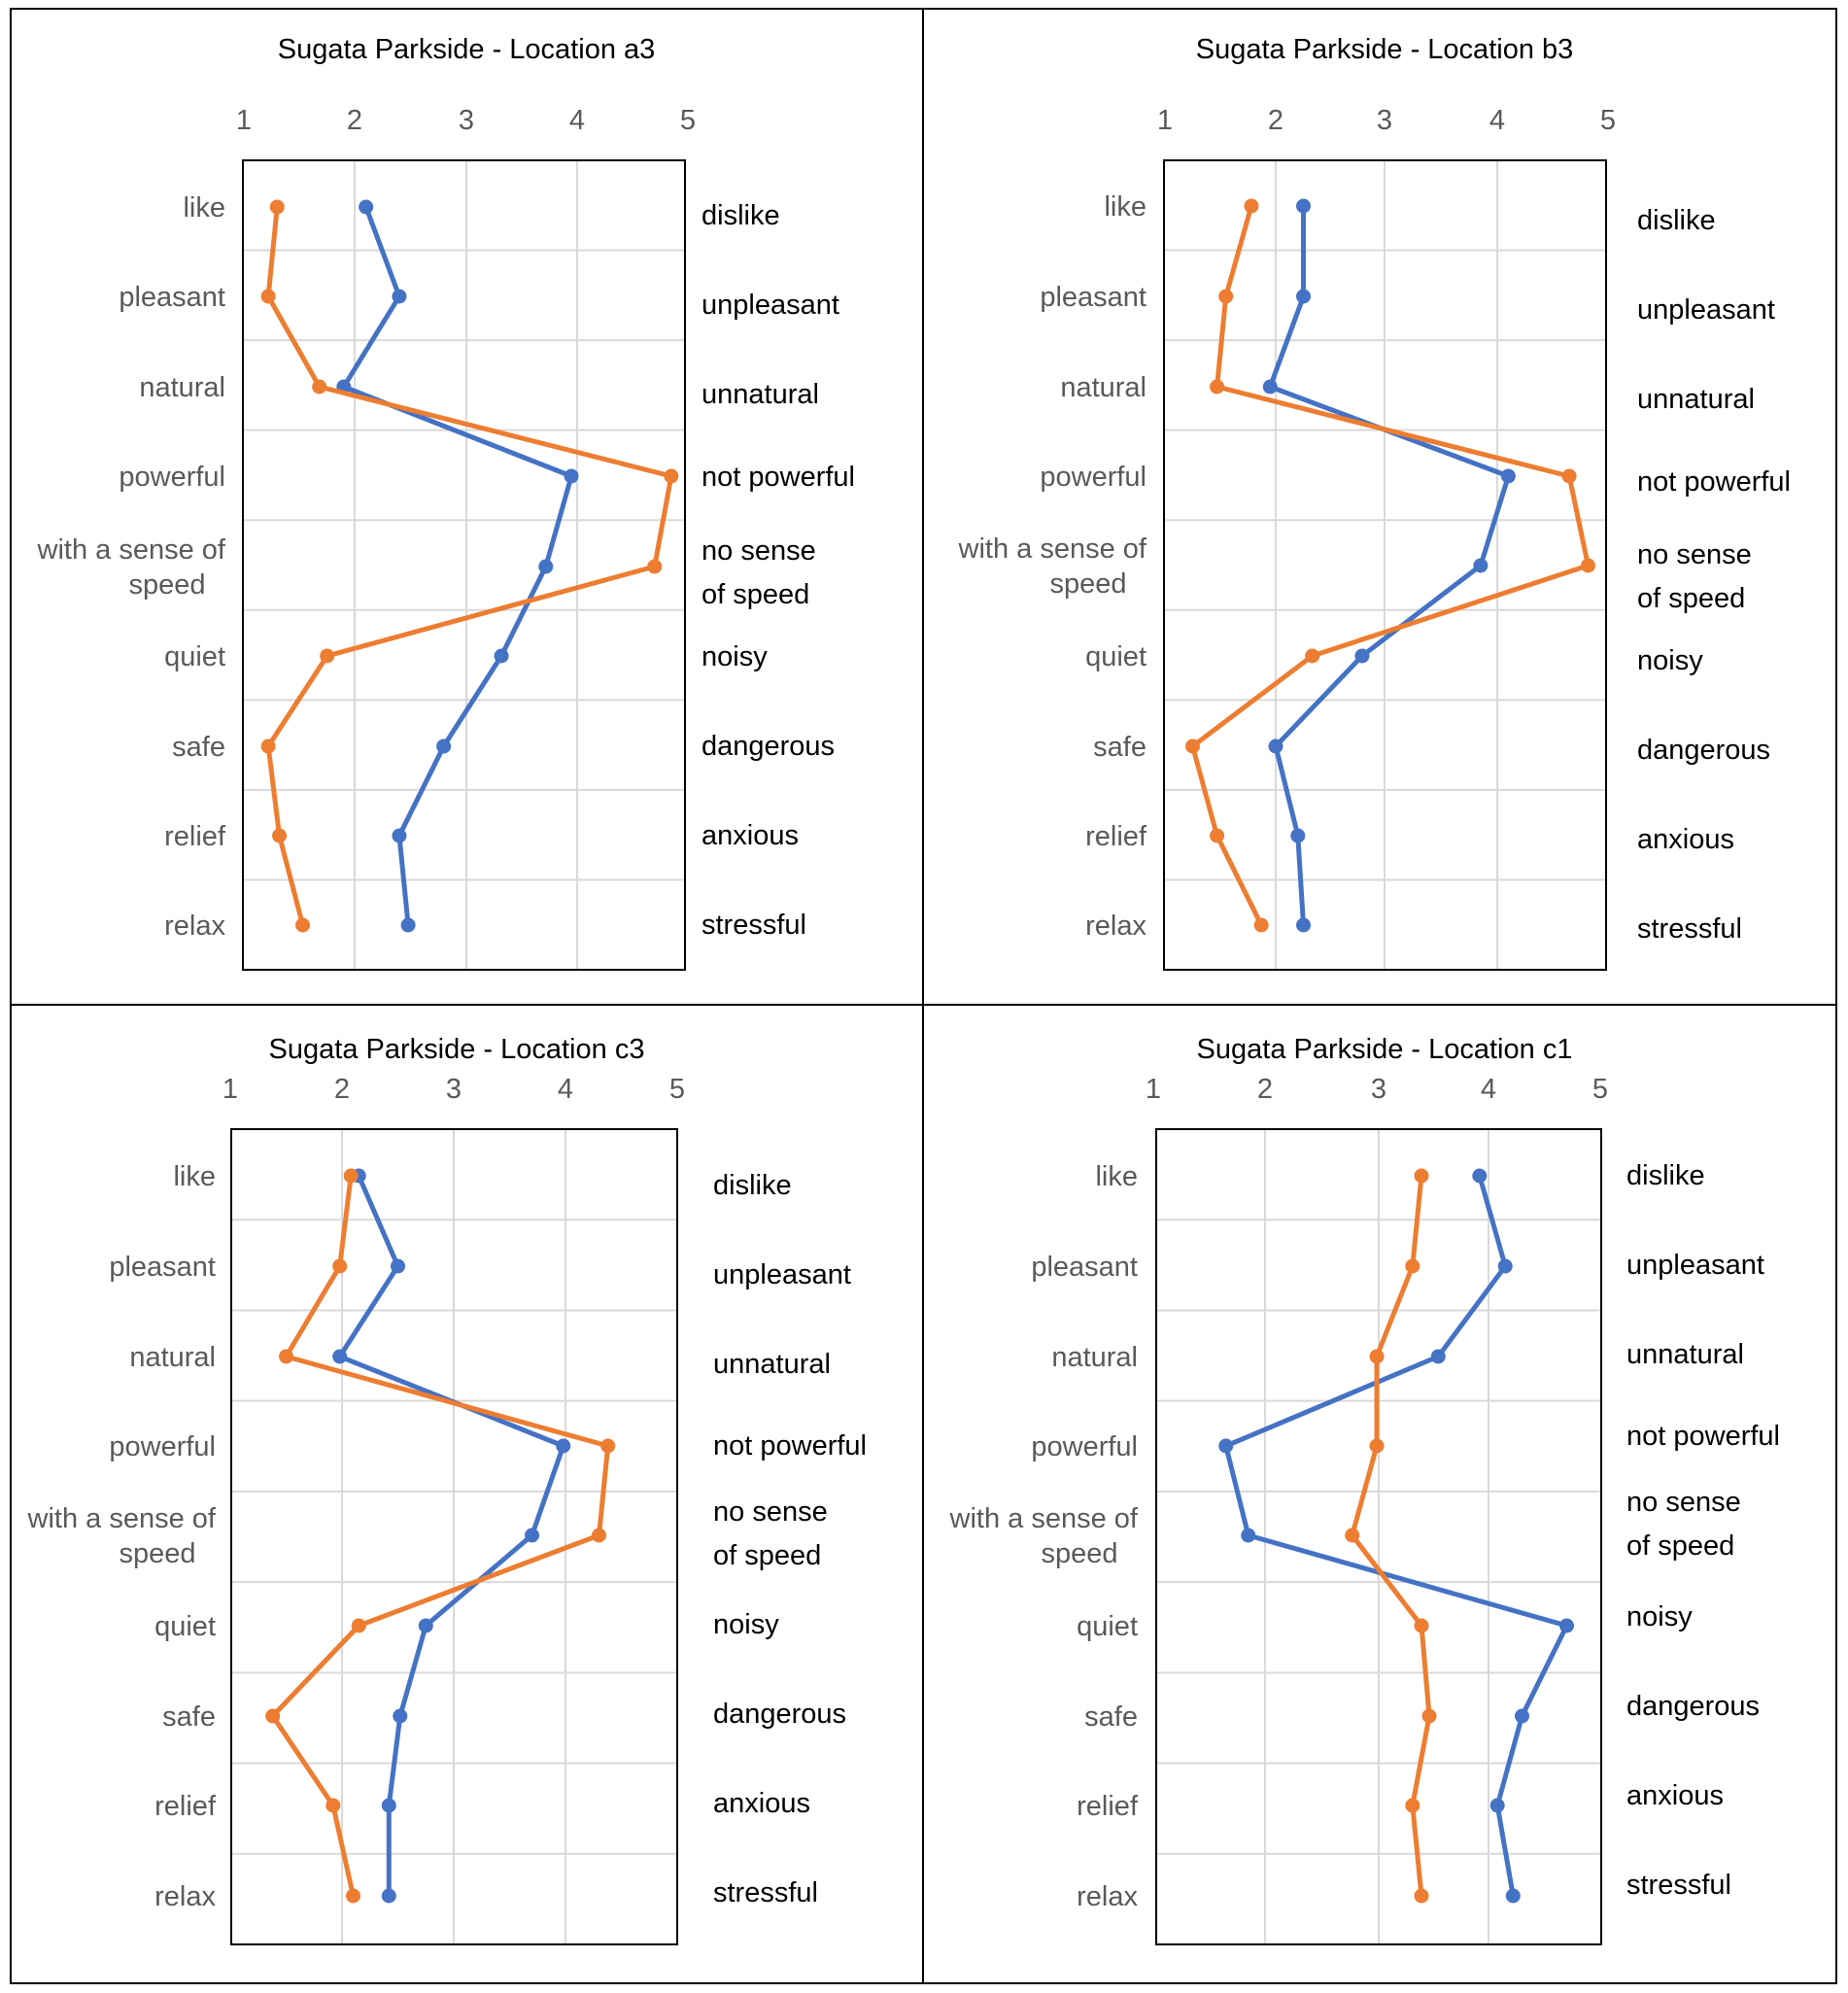  I want to click on chart-title: Sugata Parkside - Location a3, so click(467, 49).